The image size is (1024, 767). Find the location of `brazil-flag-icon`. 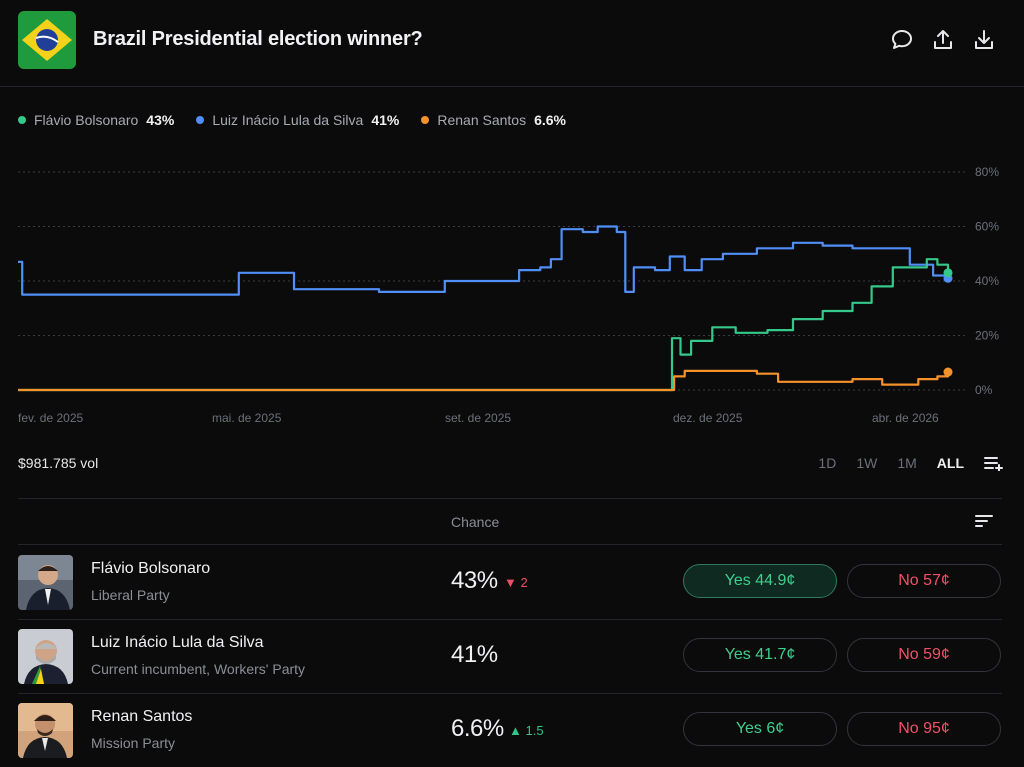

brazil-flag-icon is located at coordinates (47, 40).